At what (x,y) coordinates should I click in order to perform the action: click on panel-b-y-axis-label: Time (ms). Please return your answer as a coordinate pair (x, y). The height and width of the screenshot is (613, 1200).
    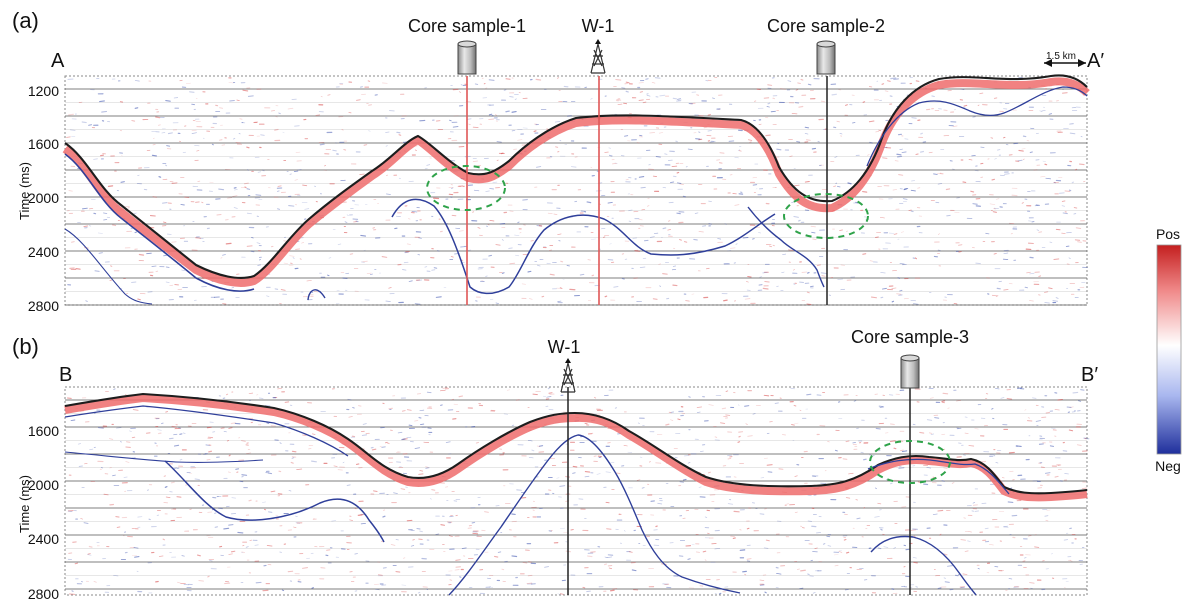
    Looking at the image, I should click on (24, 504).